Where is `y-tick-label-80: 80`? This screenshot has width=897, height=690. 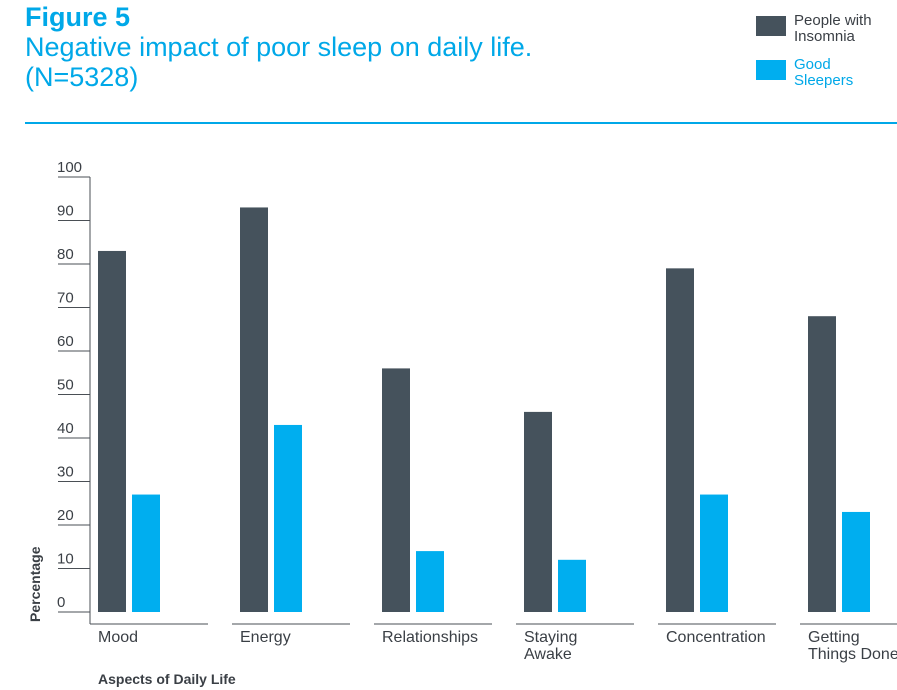 y-tick-label-80: 80 is located at coordinates (65, 254).